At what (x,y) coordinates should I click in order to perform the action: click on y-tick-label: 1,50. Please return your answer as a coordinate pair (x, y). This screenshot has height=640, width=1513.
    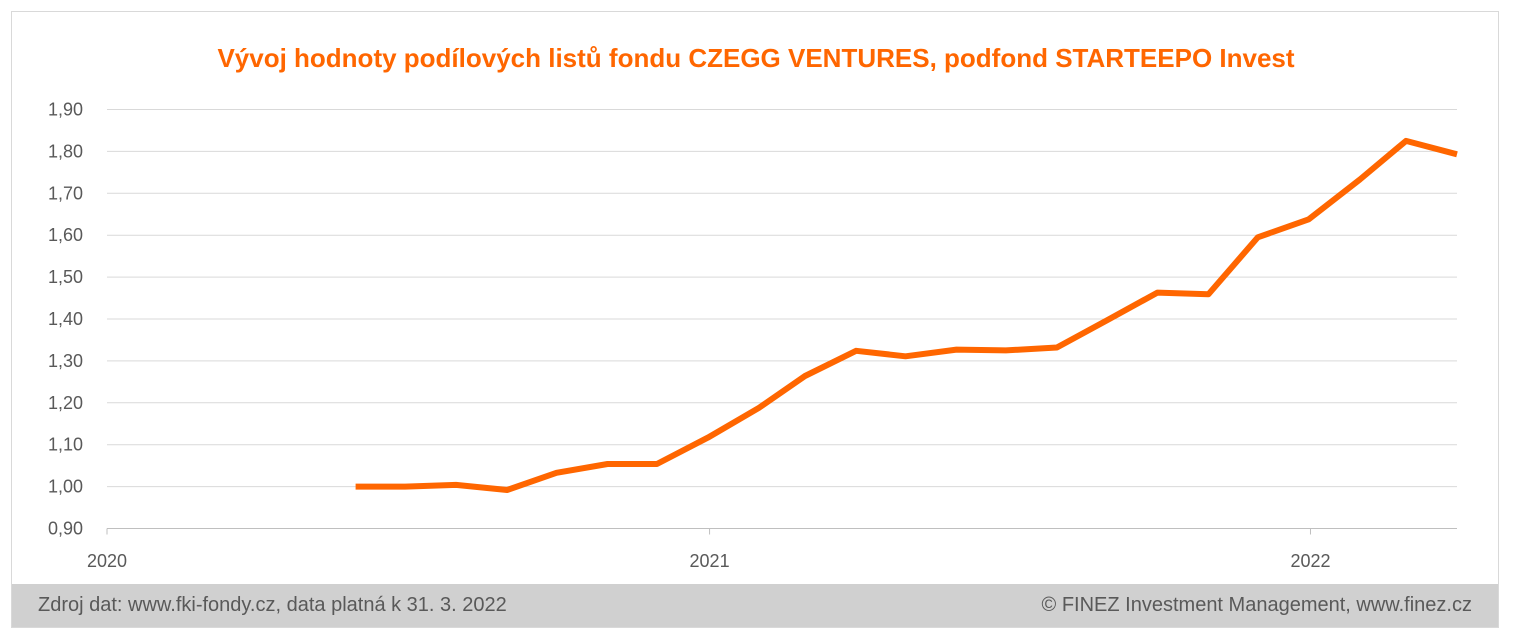
    Looking at the image, I should click on (65, 277).